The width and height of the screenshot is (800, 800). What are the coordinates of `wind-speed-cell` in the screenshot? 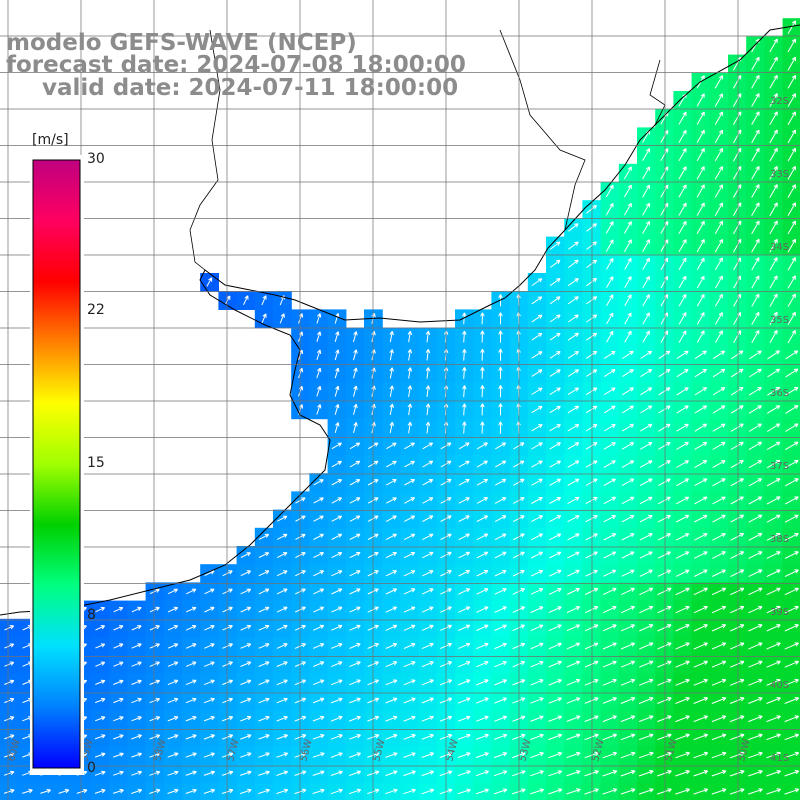 It's located at (791, 791).